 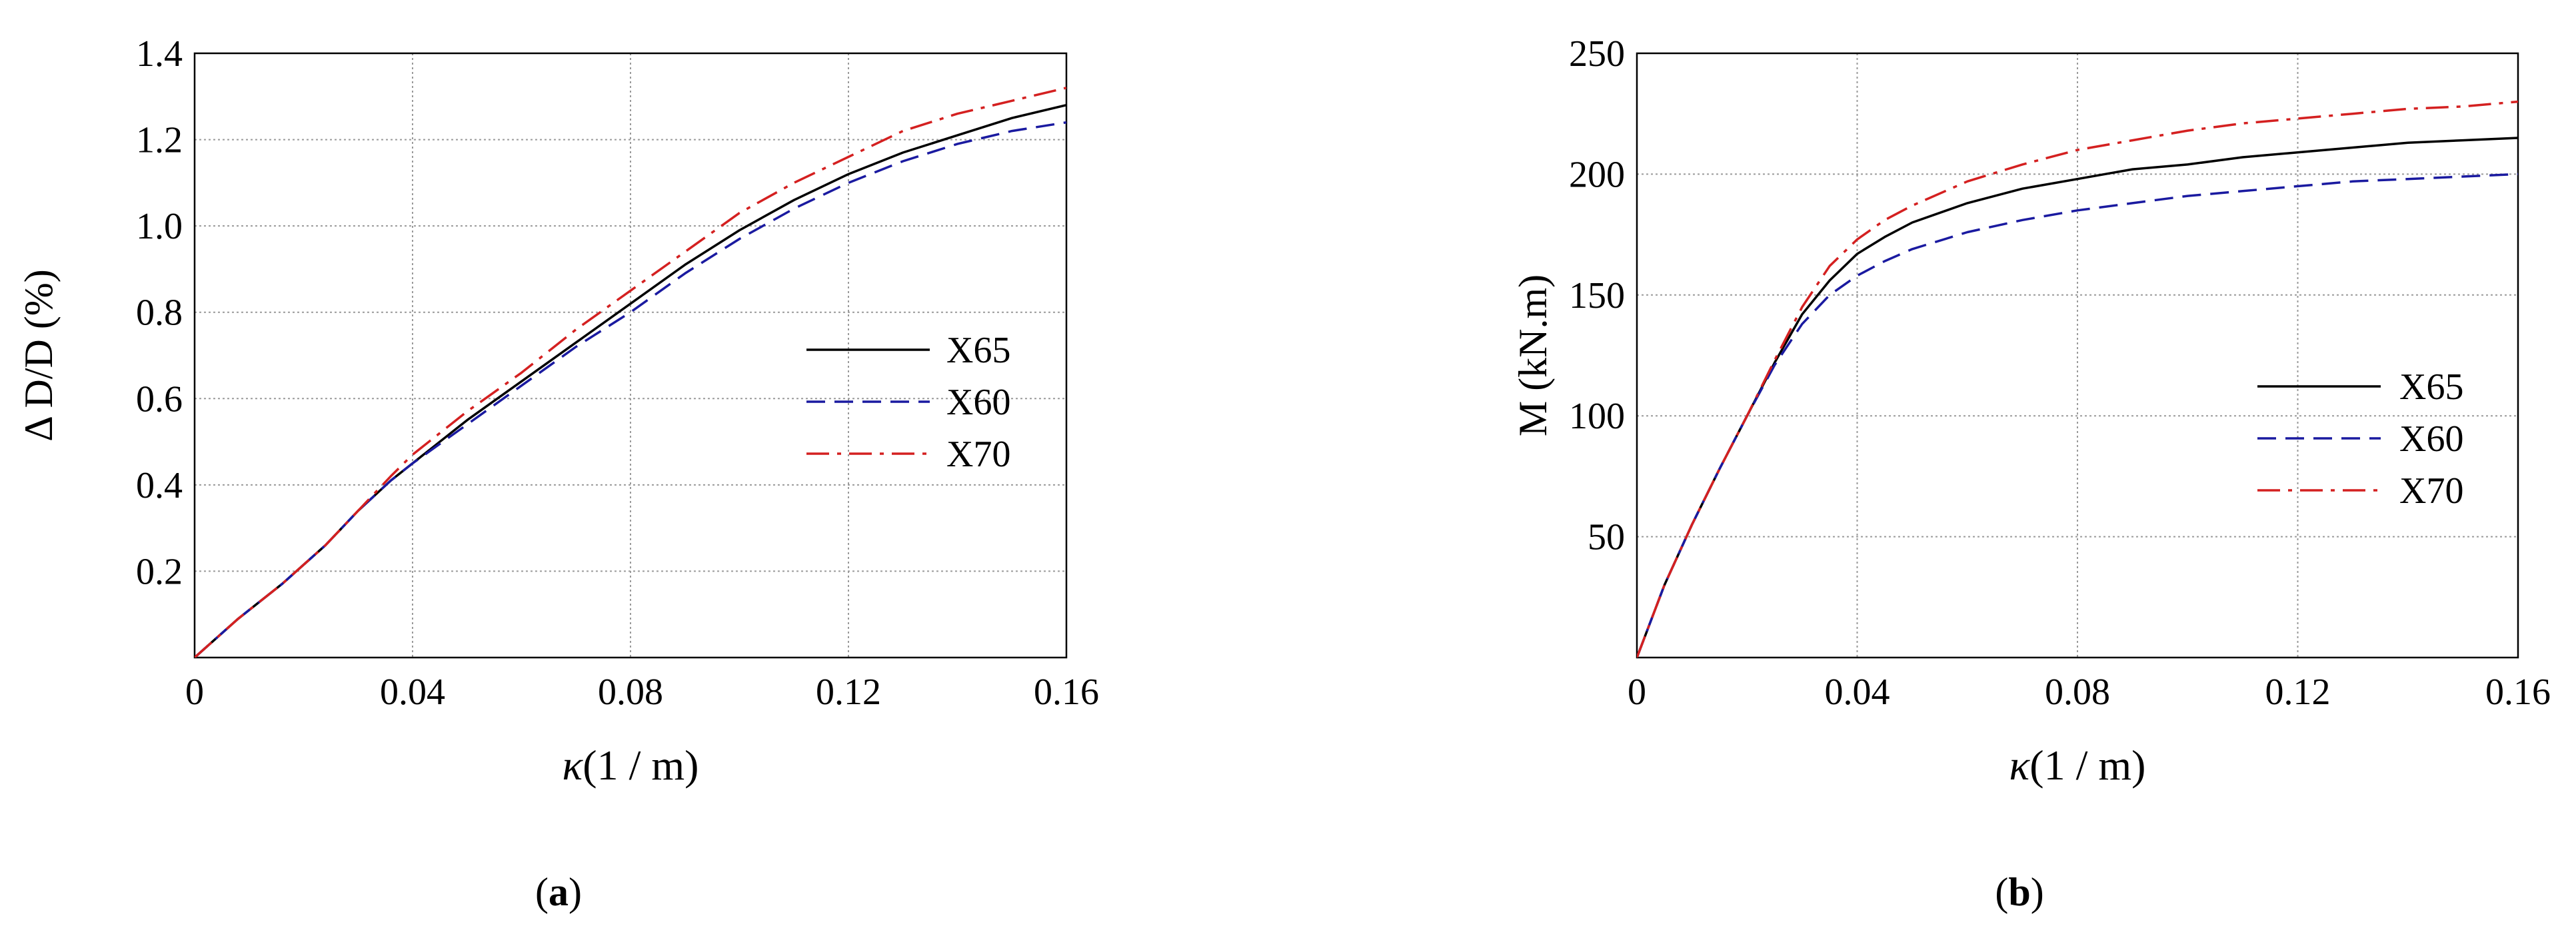 I want to click on y-tick-label: 100, so click(x=1597, y=416).